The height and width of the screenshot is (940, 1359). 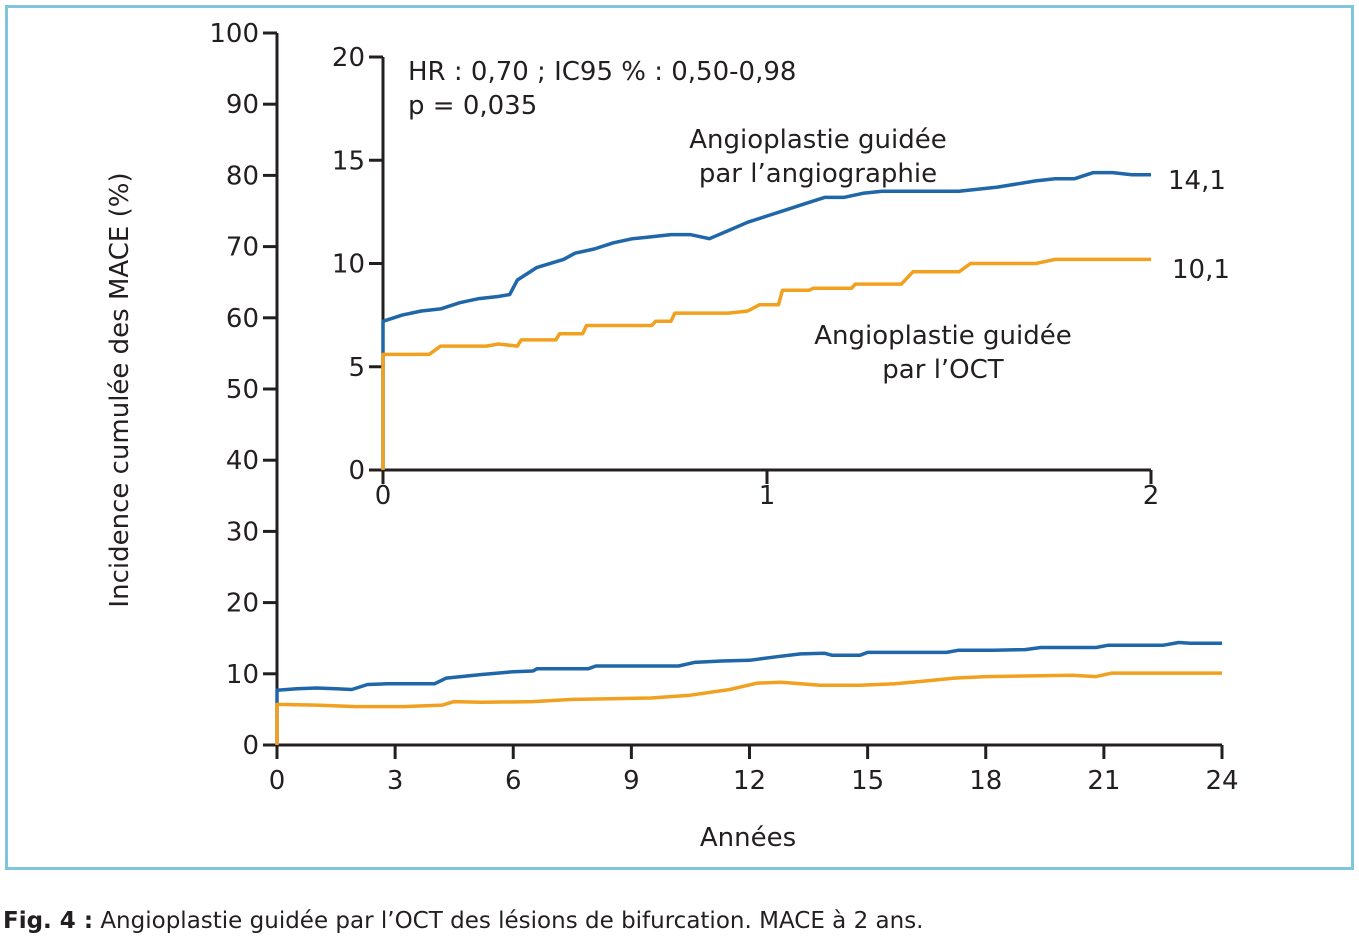 What do you see at coordinates (242, 532) in the screenshot?
I see `y-tick-label: 30` at bounding box center [242, 532].